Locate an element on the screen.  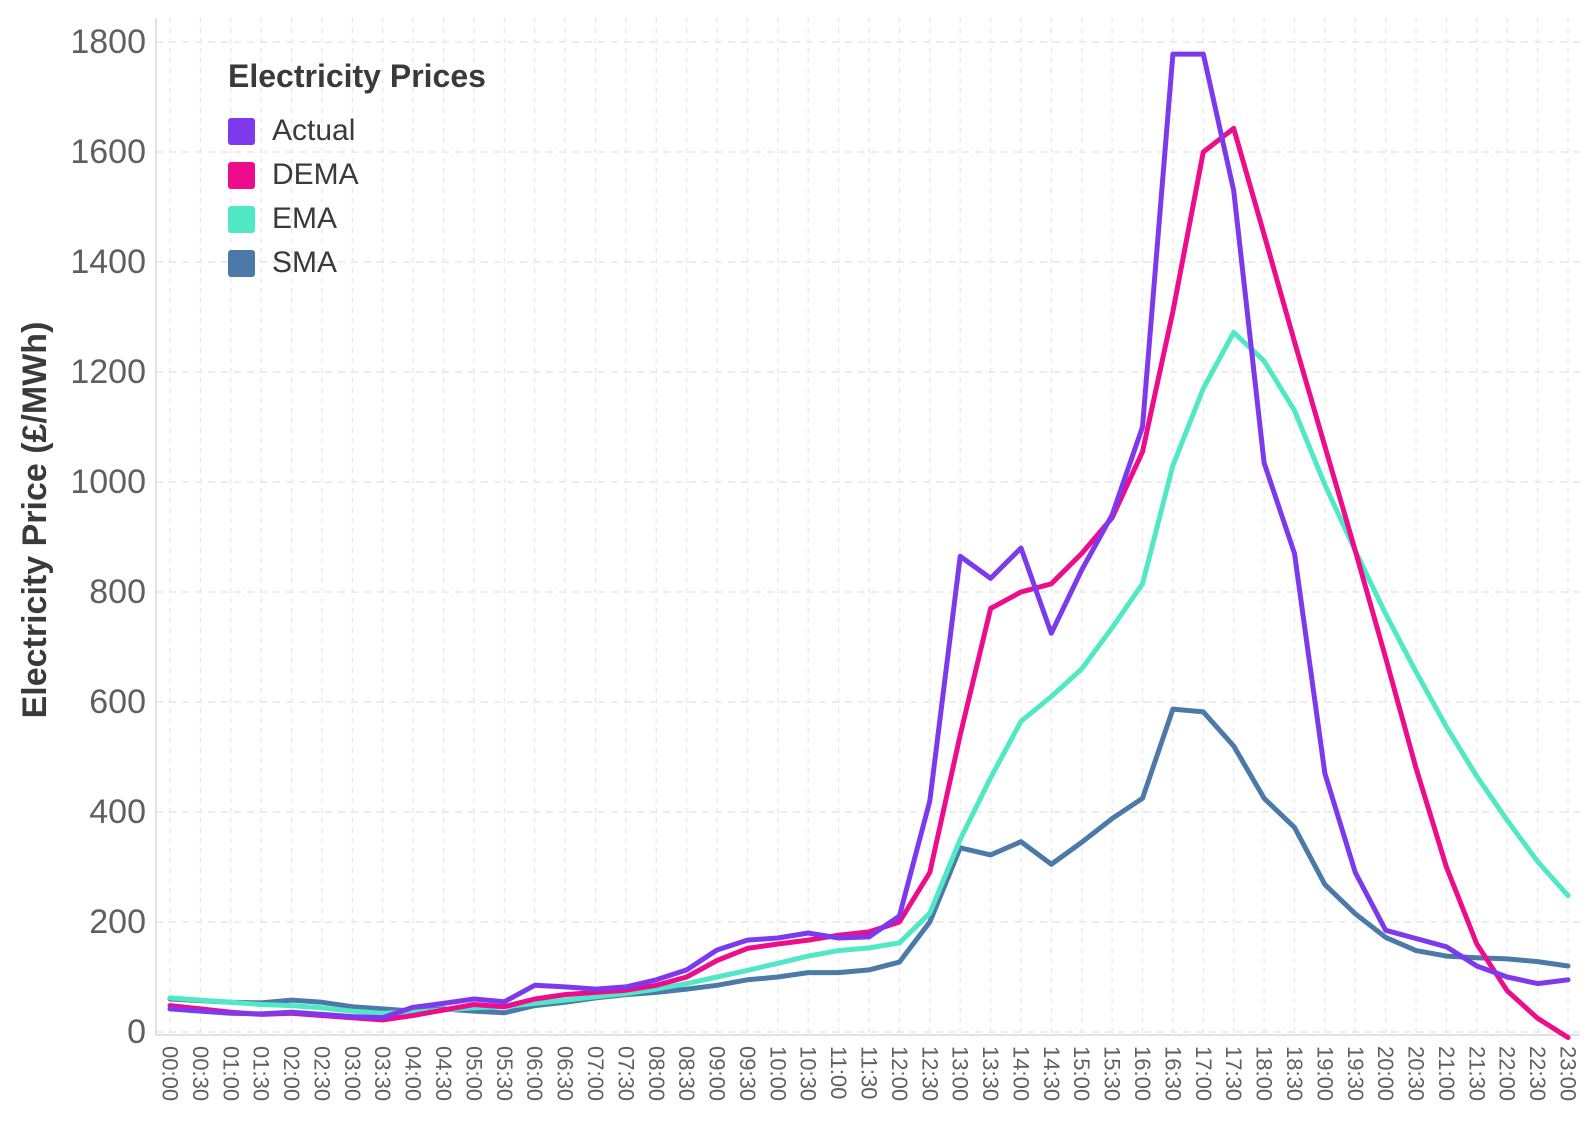
x-tick-label: 08:00 is located at coordinates (656, 1073).